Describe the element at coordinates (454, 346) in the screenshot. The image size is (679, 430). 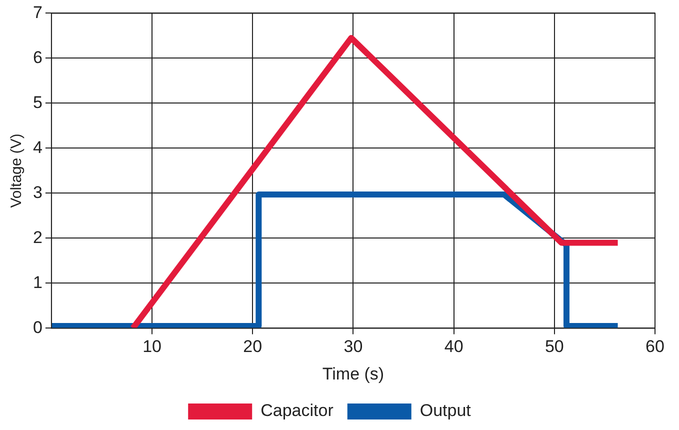
I see `x-tick-label: 40` at that location.